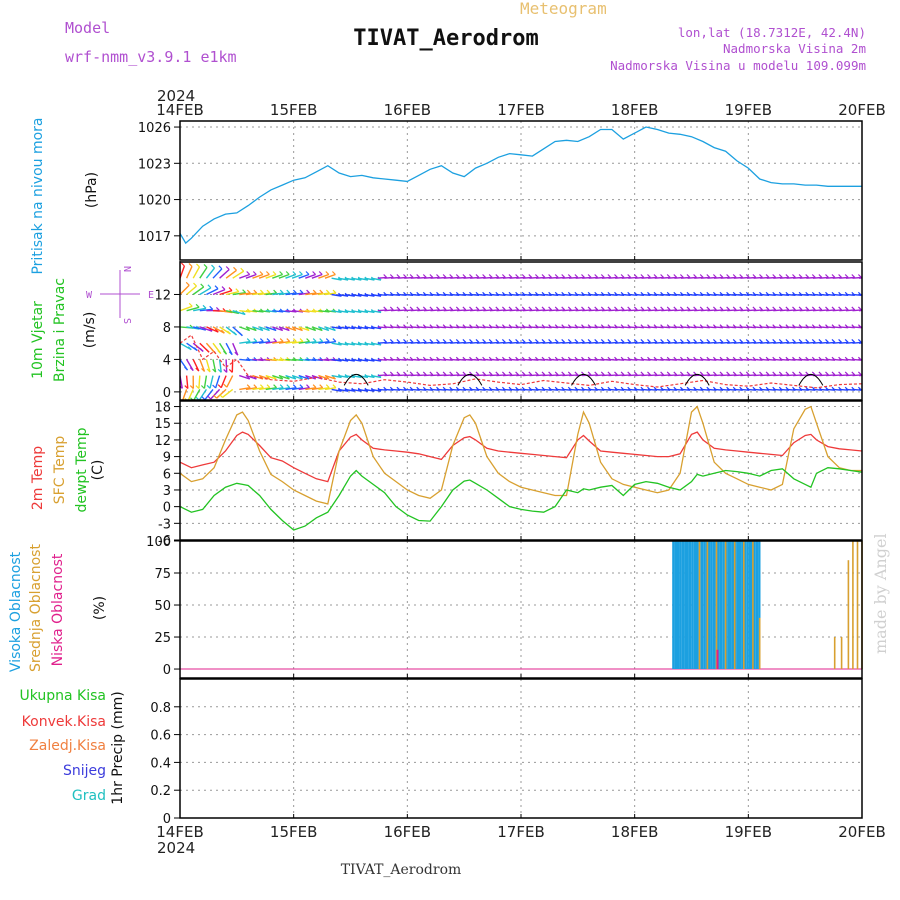 The image size is (900, 900). What do you see at coordinates (38, 340) in the screenshot?
I see `wind-label-1: 10m Vjetar` at bounding box center [38, 340].